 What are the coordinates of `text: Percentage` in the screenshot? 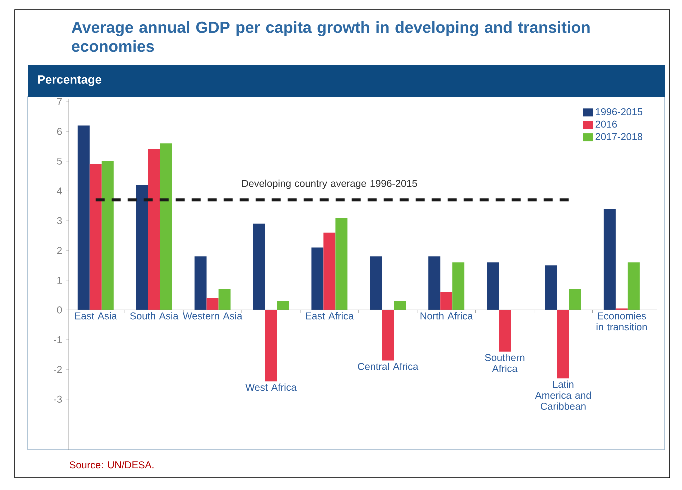 It's located at (70, 81).